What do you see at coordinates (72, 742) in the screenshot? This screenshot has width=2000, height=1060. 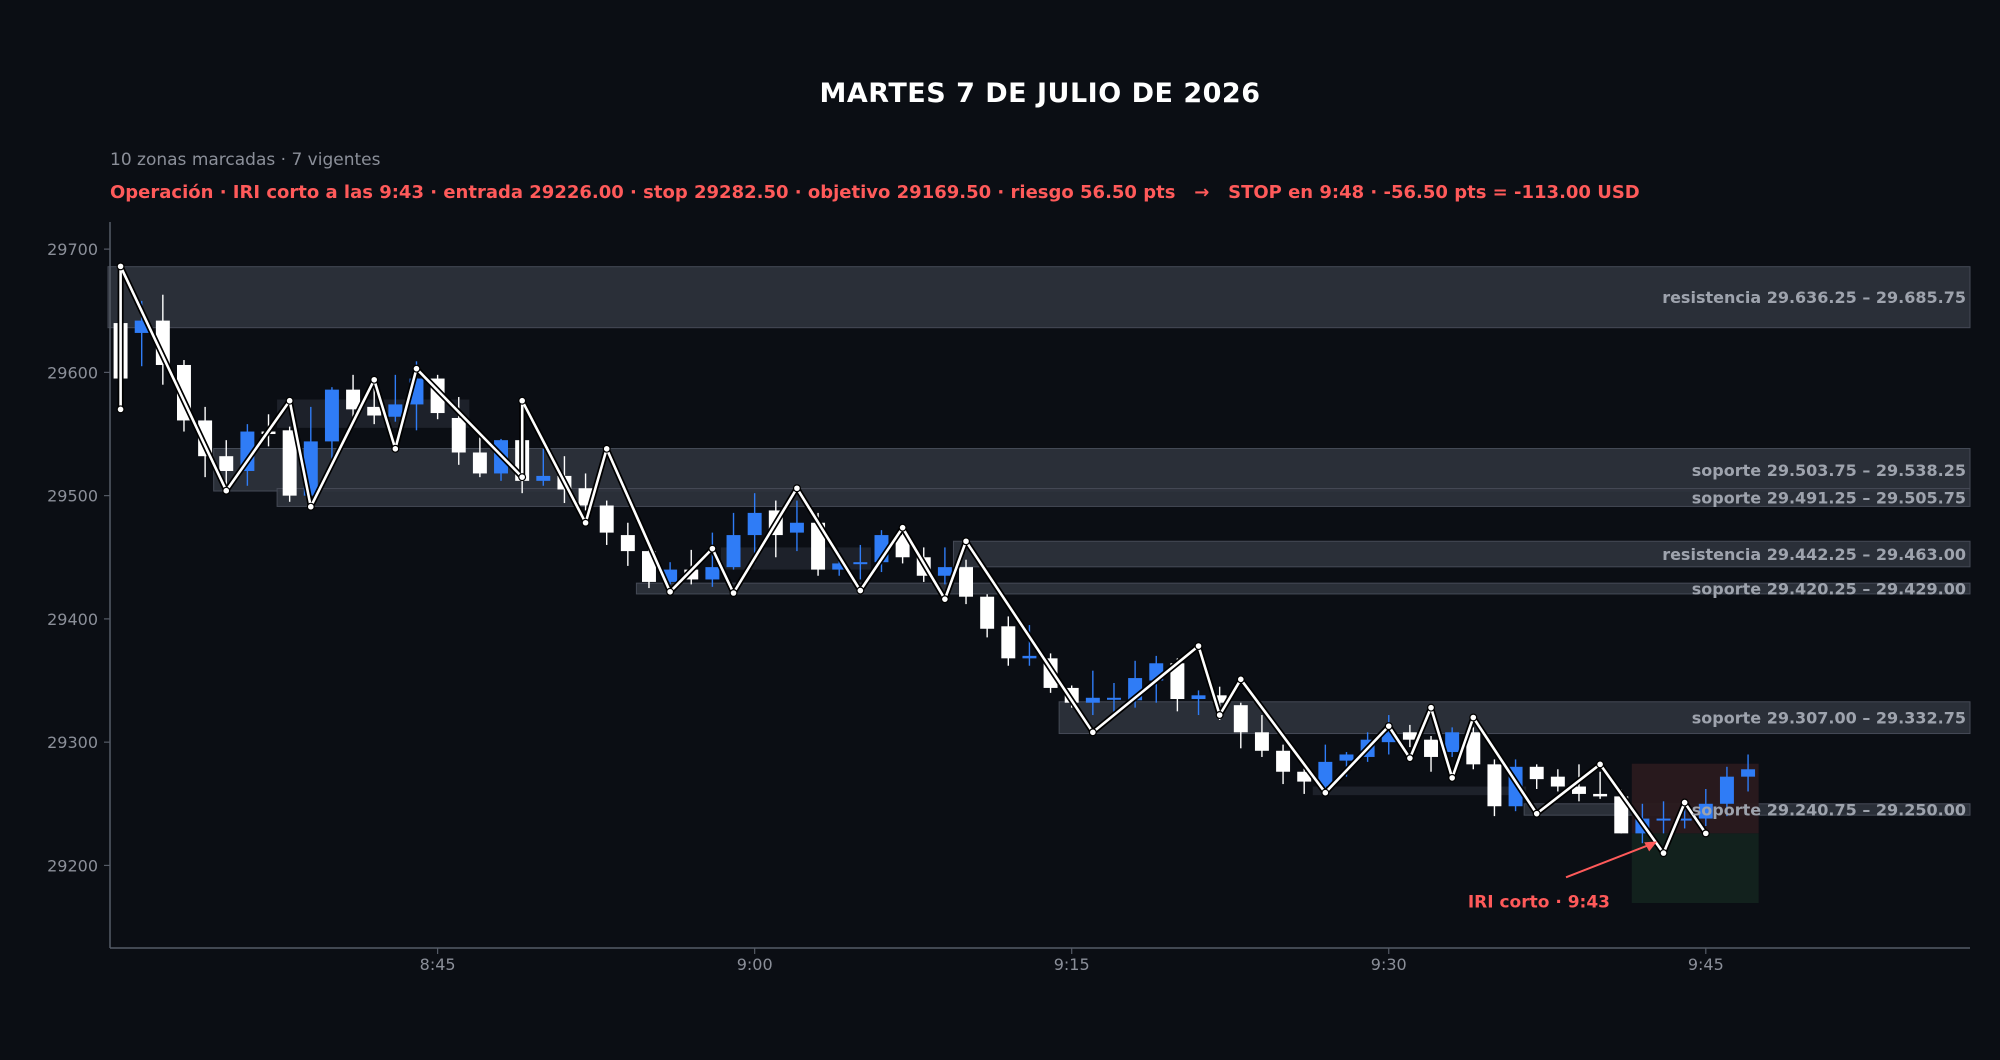 I see `y-tick-label-1: 29300` at bounding box center [72, 742].